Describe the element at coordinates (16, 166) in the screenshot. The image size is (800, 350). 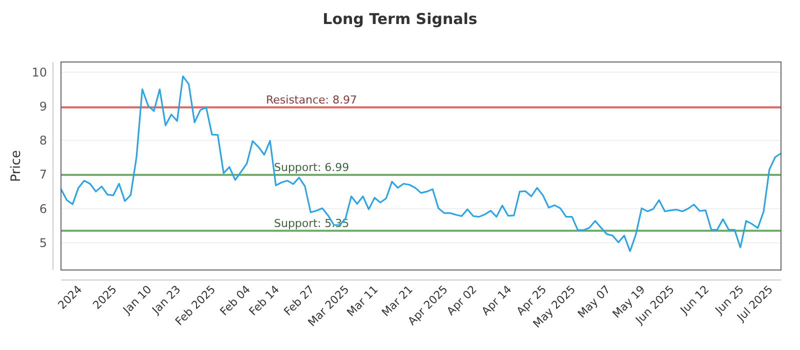
I see `y-axis-title: Price` at that location.